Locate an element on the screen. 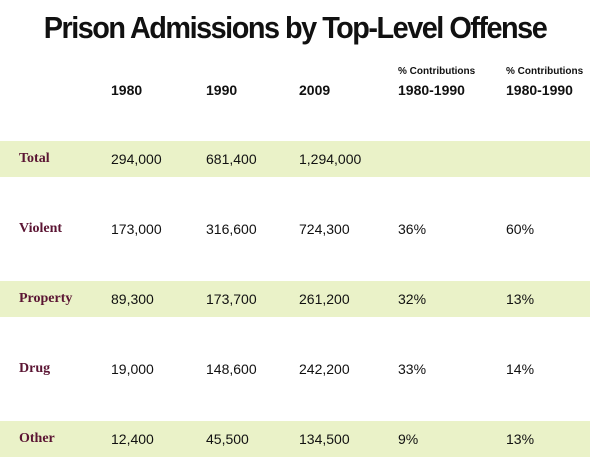  table-cell: 134,500 is located at coordinates (324, 439).